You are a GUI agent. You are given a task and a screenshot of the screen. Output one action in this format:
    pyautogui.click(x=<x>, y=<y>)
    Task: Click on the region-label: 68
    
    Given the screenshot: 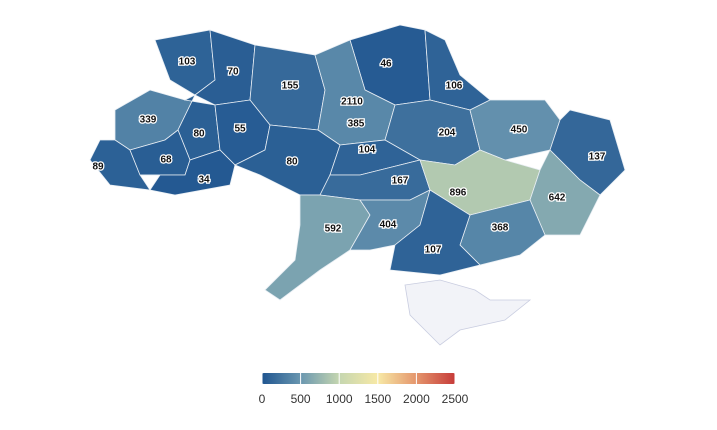 What is the action you would take?
    pyautogui.click(x=166, y=160)
    